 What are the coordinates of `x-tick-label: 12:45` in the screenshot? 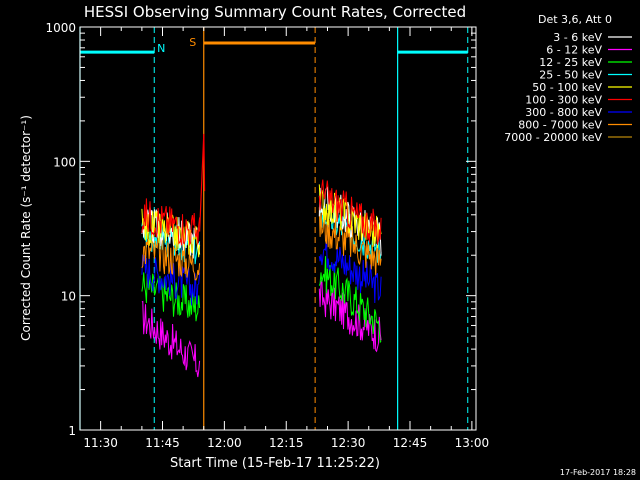 It's located at (410, 443).